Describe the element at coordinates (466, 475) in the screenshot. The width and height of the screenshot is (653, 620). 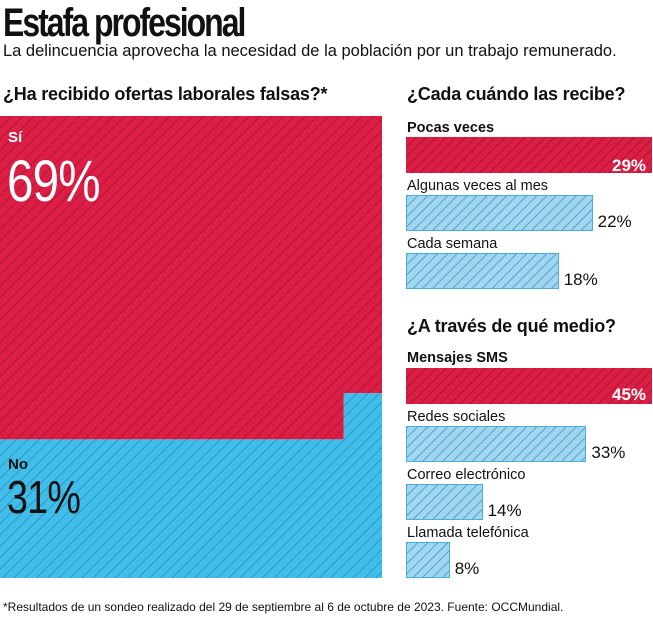
I see `bar-label: Correo electrónico` at that location.